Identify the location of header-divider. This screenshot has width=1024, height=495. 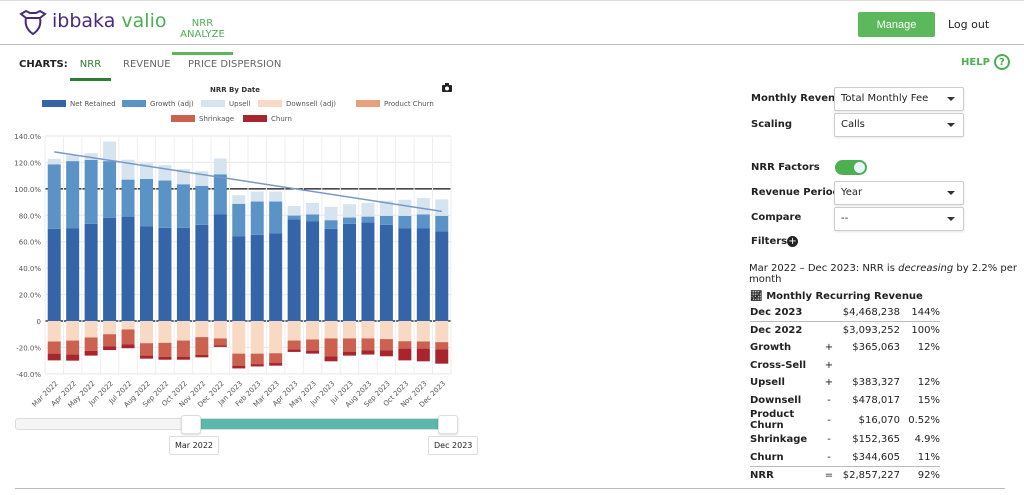
(512, 44).